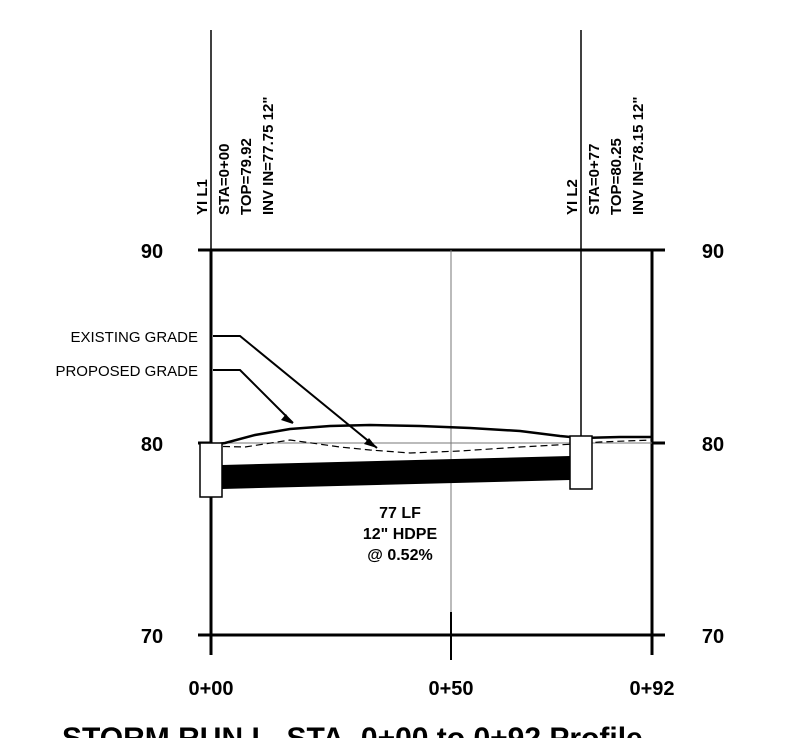 Image resolution: width=796 pixels, height=738 pixels. What do you see at coordinates (152, 637) in the screenshot?
I see `y-tick-left-70: 70` at bounding box center [152, 637].